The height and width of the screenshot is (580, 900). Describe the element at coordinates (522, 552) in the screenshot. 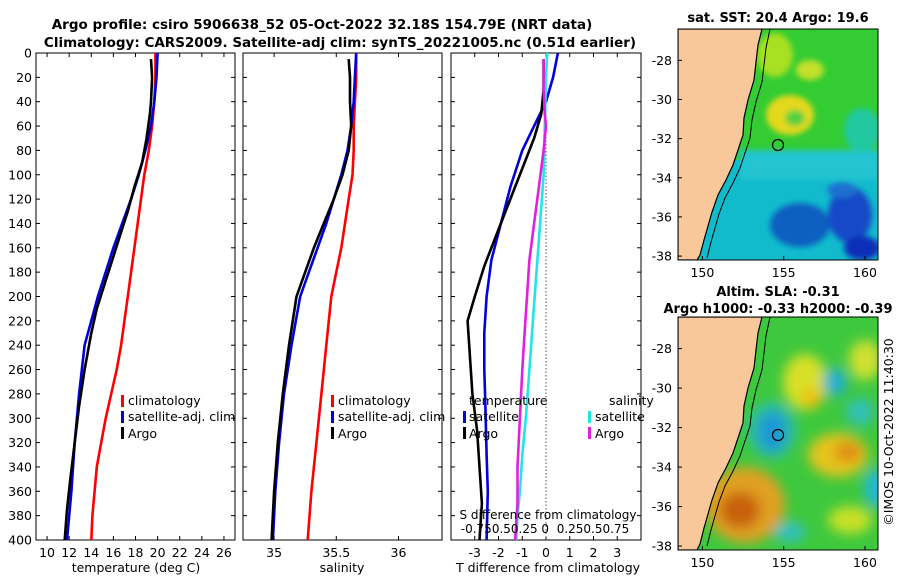

I see `x-tick-label: -1` at that location.